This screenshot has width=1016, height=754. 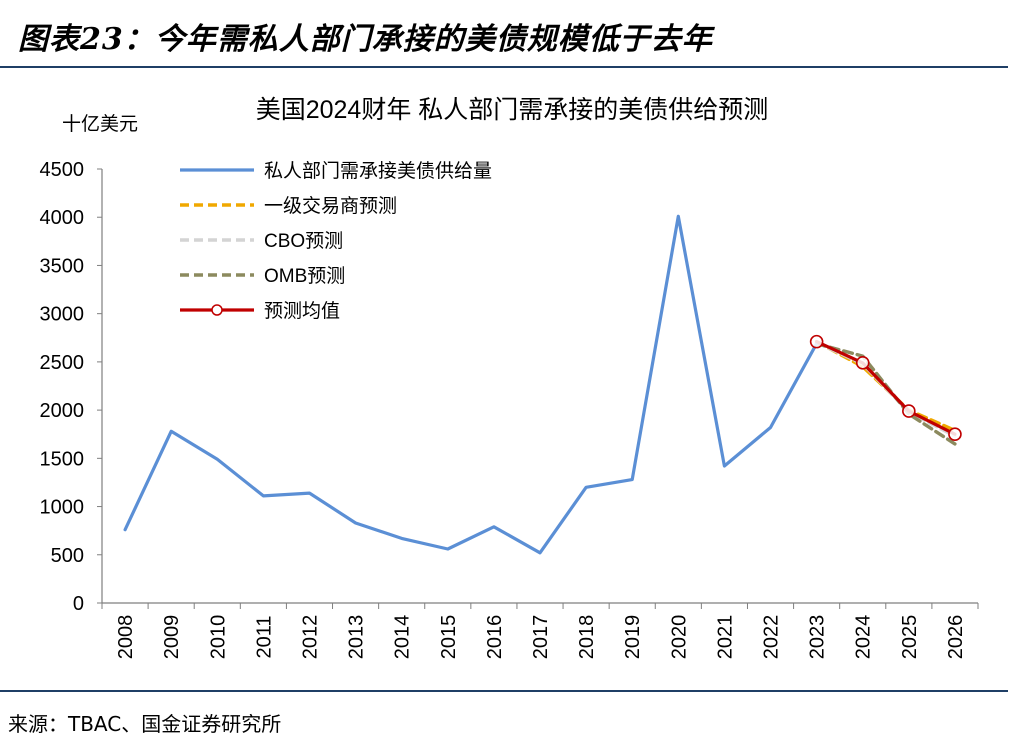 I want to click on chart-title: 美国2024财年 私人部门需承接的美债供给预测, so click(x=512, y=110).